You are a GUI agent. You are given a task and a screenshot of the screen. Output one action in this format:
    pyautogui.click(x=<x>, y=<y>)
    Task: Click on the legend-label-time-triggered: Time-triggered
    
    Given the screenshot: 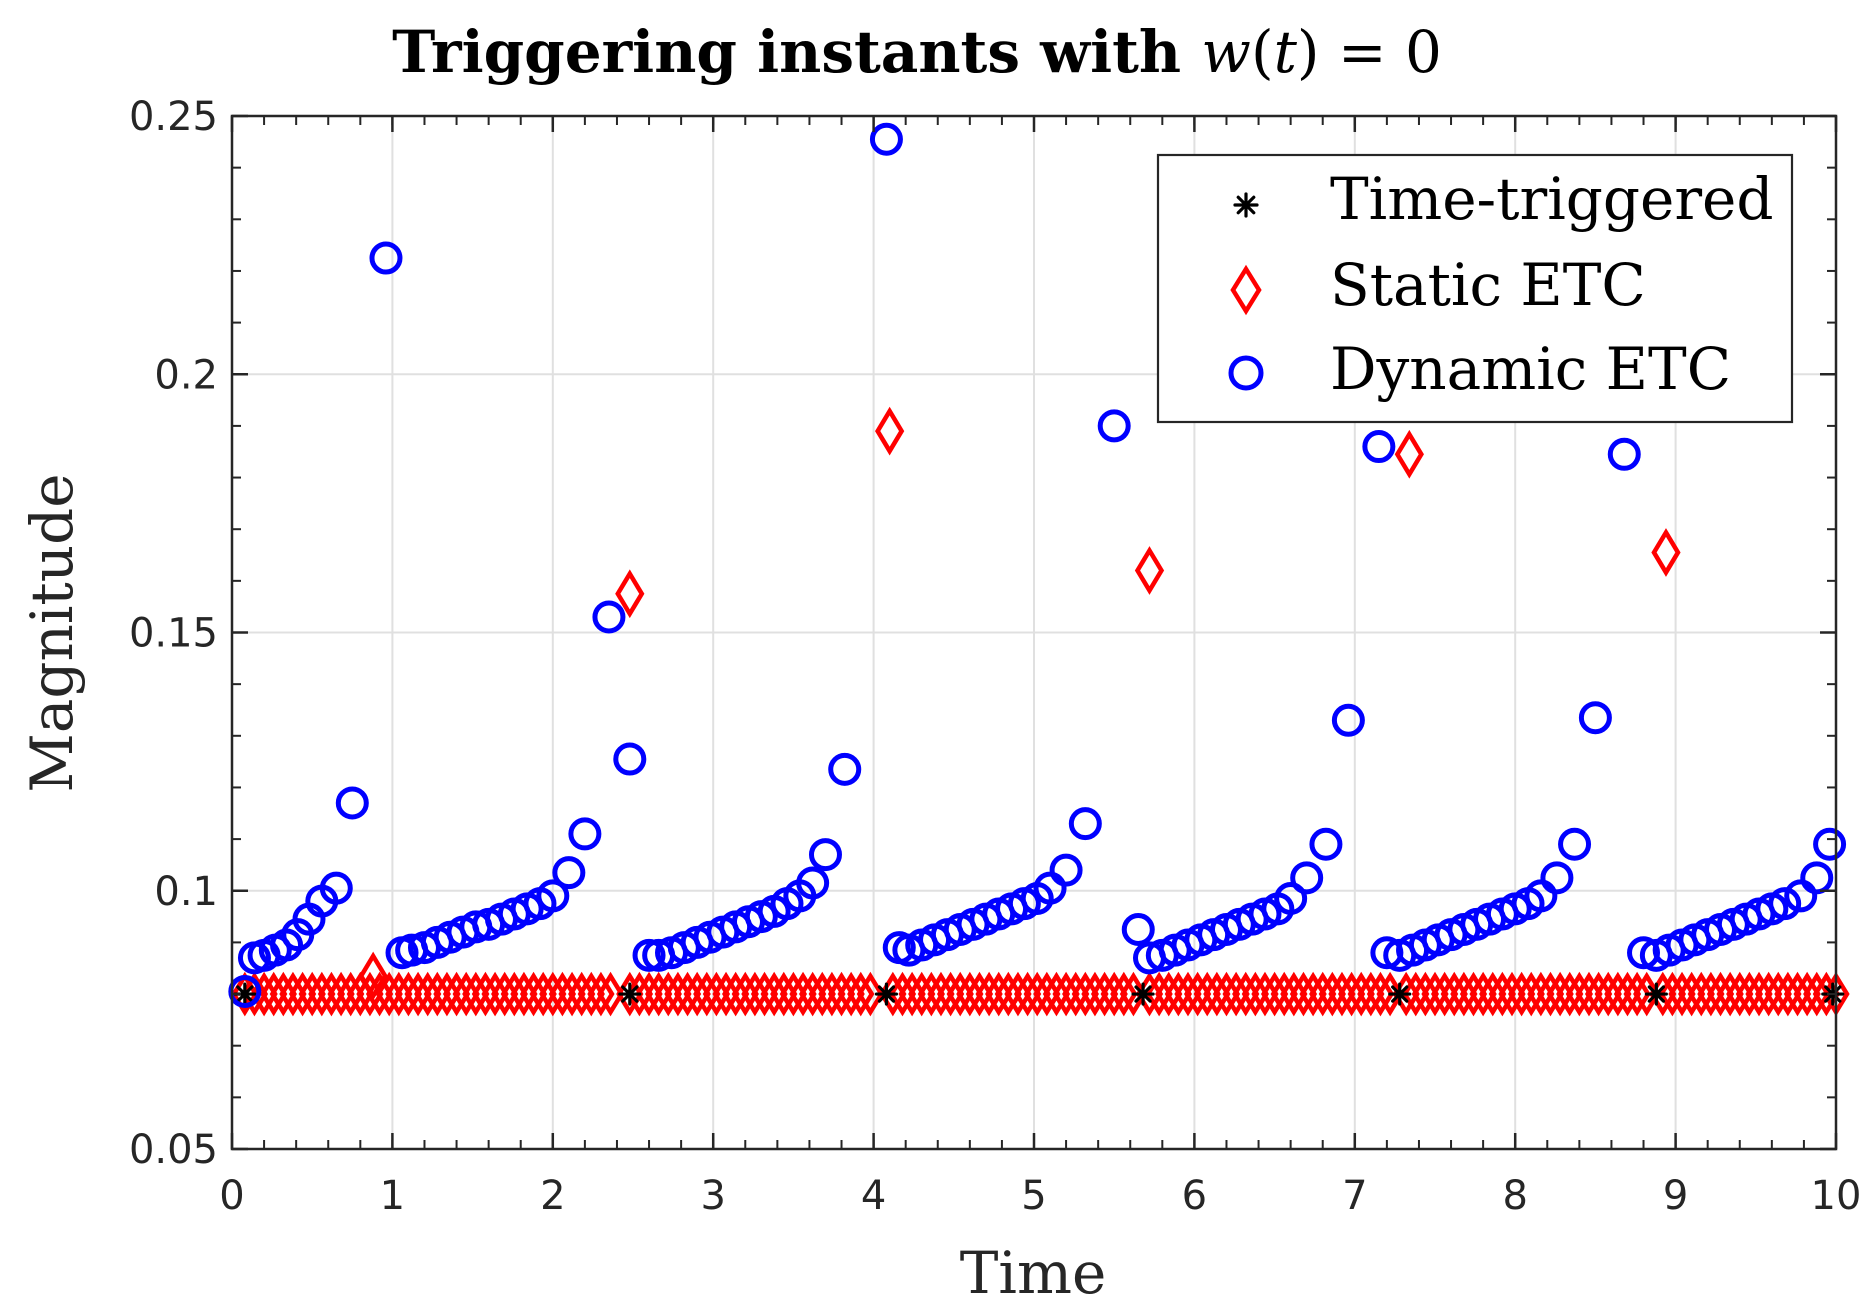 What is the action you would take?
    pyautogui.click(x=1552, y=199)
    